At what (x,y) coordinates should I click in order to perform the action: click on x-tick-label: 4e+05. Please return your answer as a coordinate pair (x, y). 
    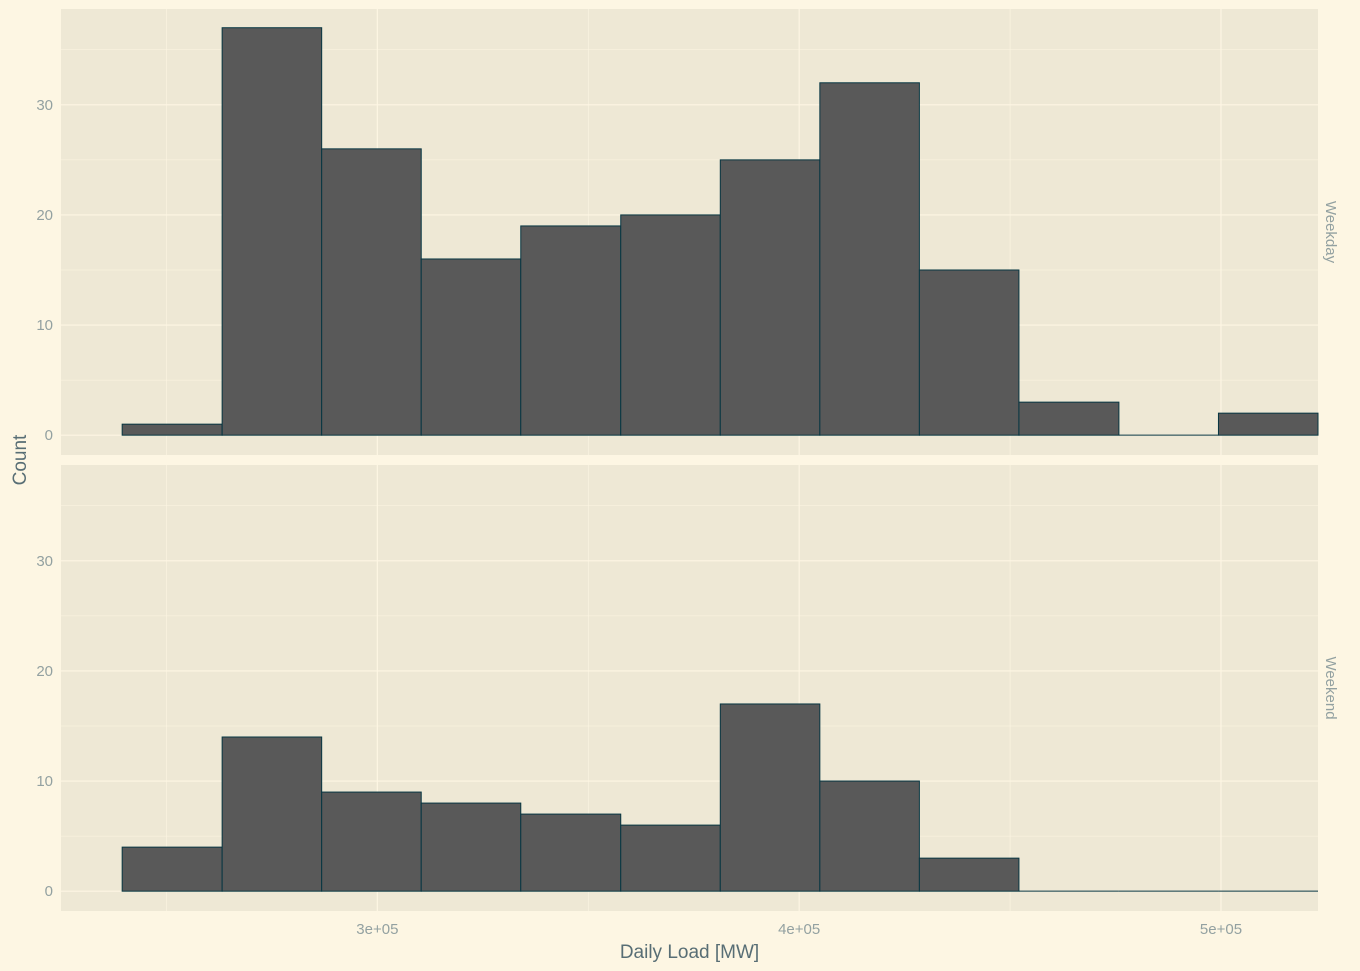
    Looking at the image, I should click on (799, 929).